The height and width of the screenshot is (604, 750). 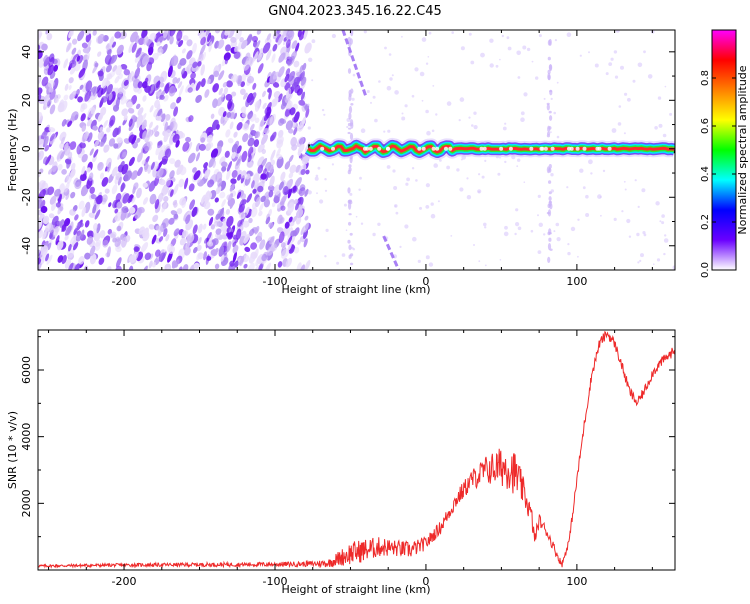 What do you see at coordinates (552, 148) in the screenshot?
I see `tone-line-highlight` at bounding box center [552, 148].